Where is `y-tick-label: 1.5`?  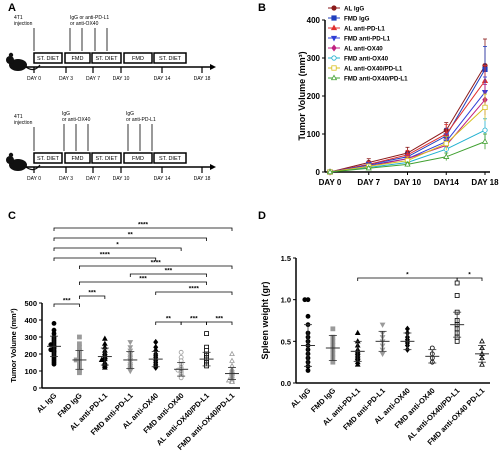 y-tick-label: 1.5 is located at coordinates (286, 258).